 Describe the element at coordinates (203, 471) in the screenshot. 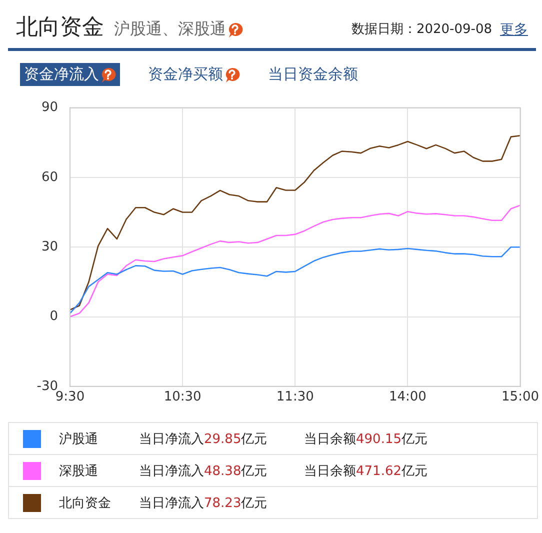

I see `text: 当日净流入48.38亿元` at that location.